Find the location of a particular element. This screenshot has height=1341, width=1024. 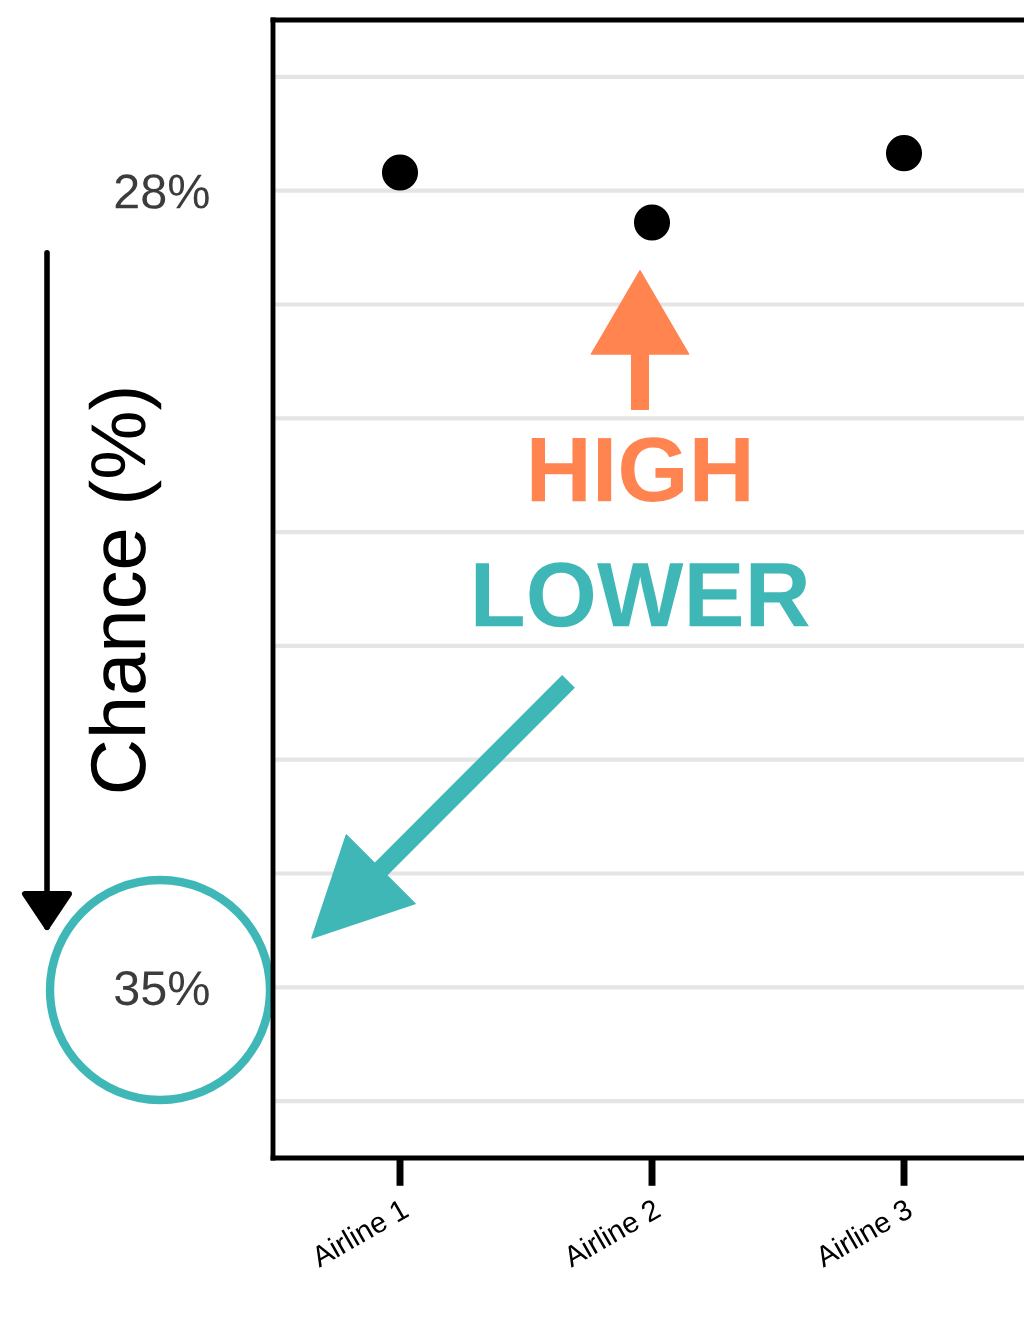

annotation: HIGH is located at coordinates (640, 470).